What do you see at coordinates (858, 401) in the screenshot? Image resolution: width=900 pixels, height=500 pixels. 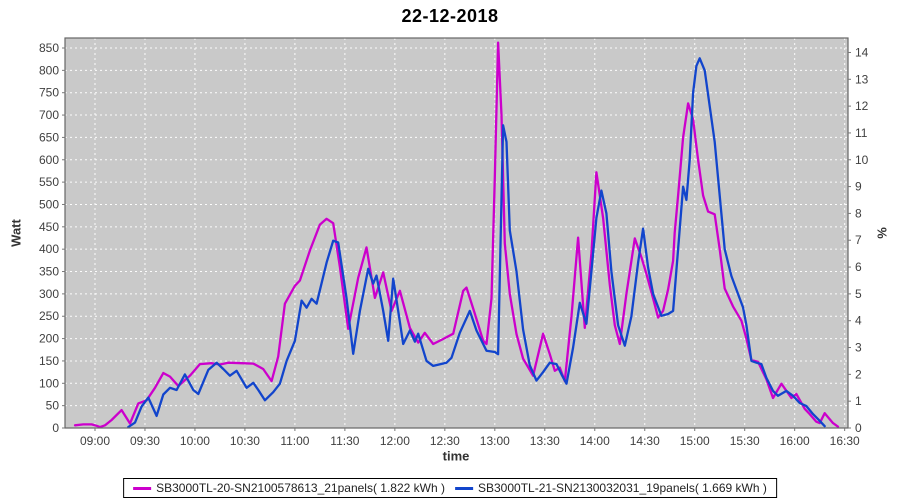 I see `y-right-tick-label: 1` at bounding box center [858, 401].